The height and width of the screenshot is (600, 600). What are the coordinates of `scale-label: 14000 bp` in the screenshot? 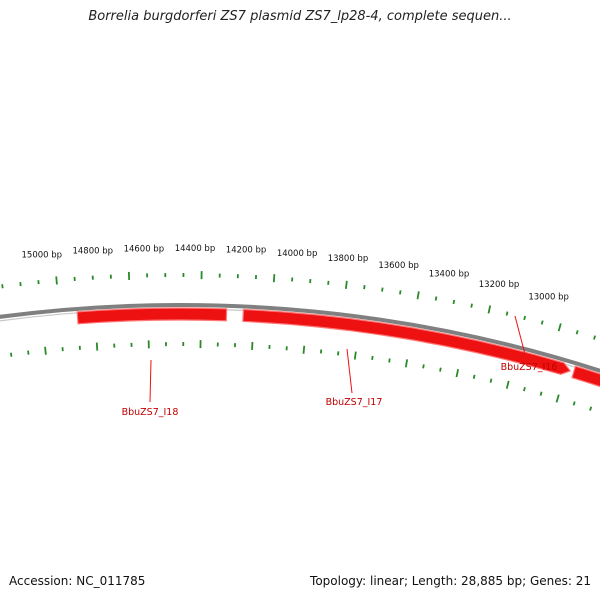 It's located at (297, 254).